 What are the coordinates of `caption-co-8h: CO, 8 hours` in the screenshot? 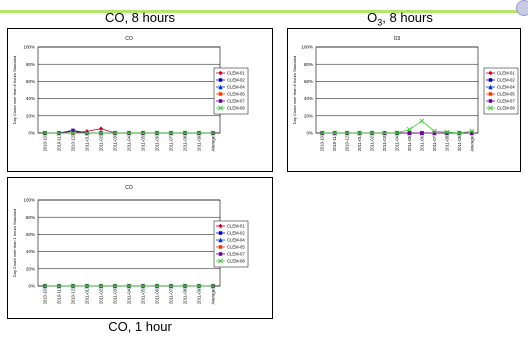 It's located at (140, 17).